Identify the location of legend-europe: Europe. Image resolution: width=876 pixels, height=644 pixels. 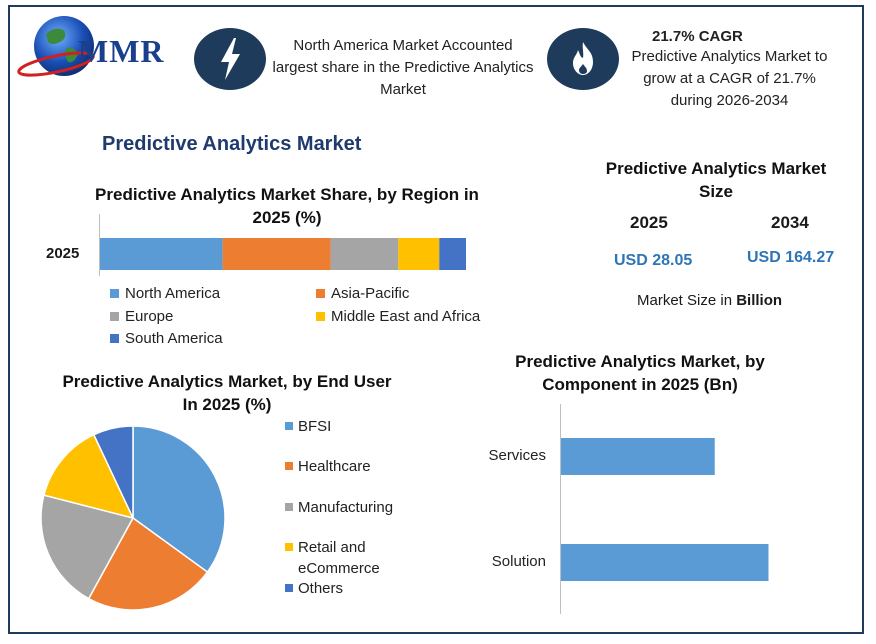
(141, 316).